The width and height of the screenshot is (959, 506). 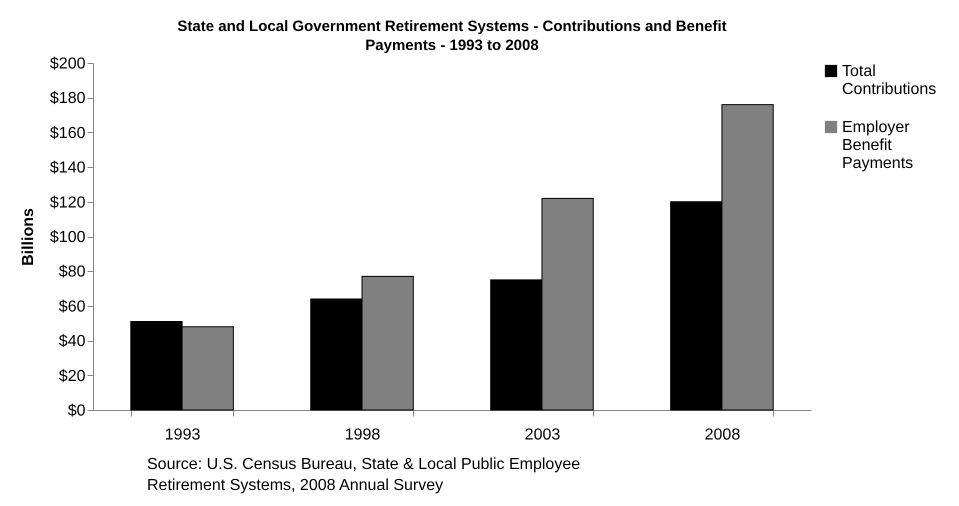 What do you see at coordinates (452, 36) in the screenshot?
I see `chart-title: State and Local Government Retirement Systems - Contributions and Benefit Payments - 1993 to 2008` at bounding box center [452, 36].